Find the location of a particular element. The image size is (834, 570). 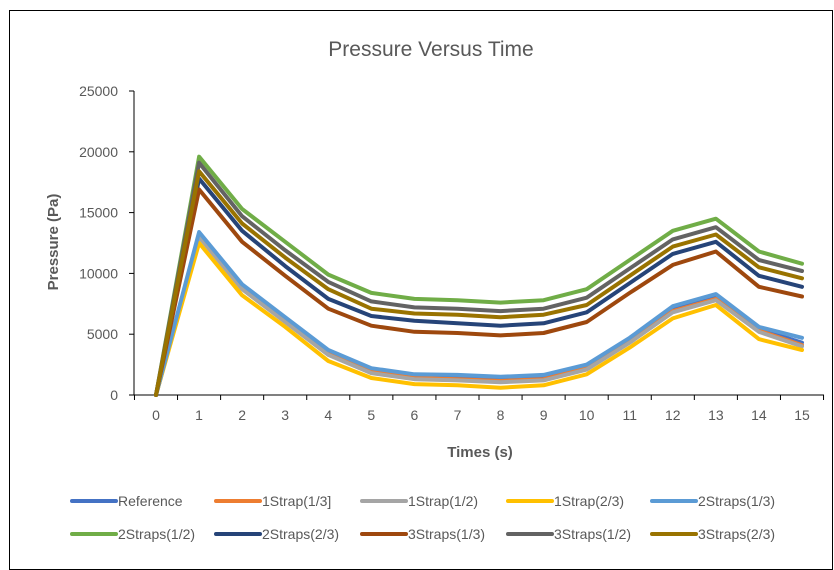

legend-label-5: 2Straps(1/2) is located at coordinates (156, 534).